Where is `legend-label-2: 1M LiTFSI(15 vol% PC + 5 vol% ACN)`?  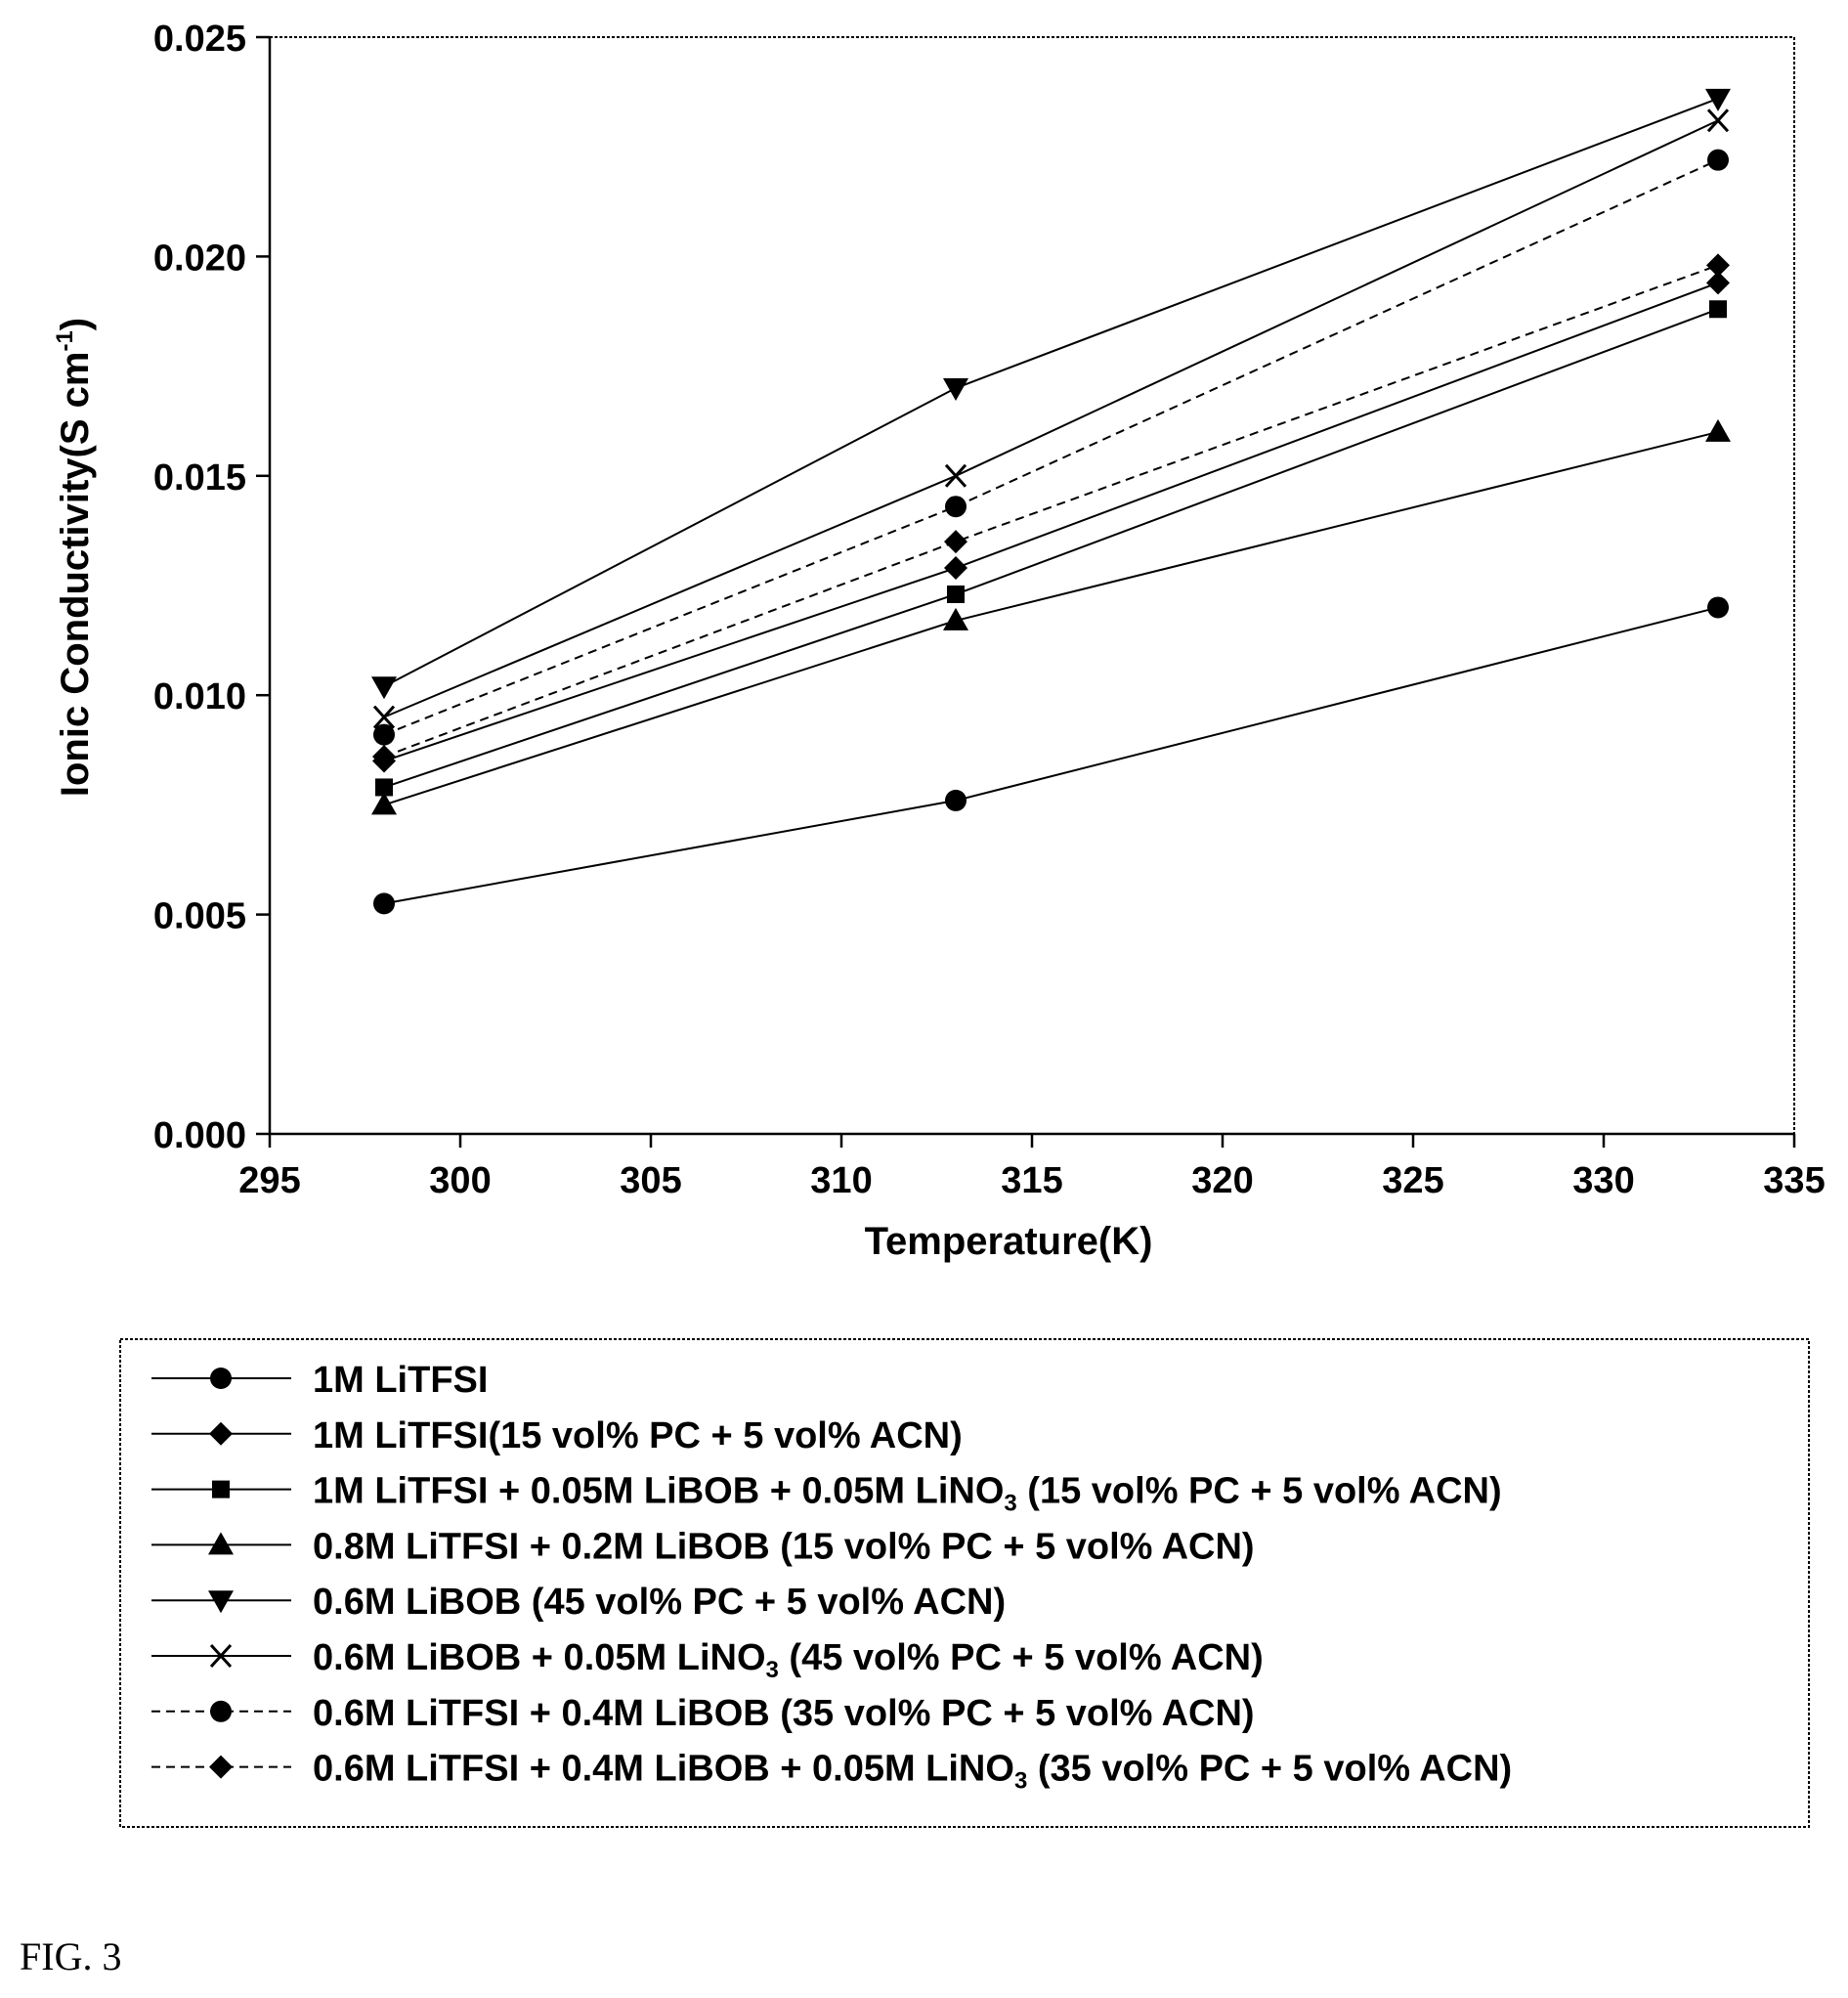
legend-label-2: 1M LiTFSI(15 vol% PC + 5 vol% ACN) is located at coordinates (638, 1435).